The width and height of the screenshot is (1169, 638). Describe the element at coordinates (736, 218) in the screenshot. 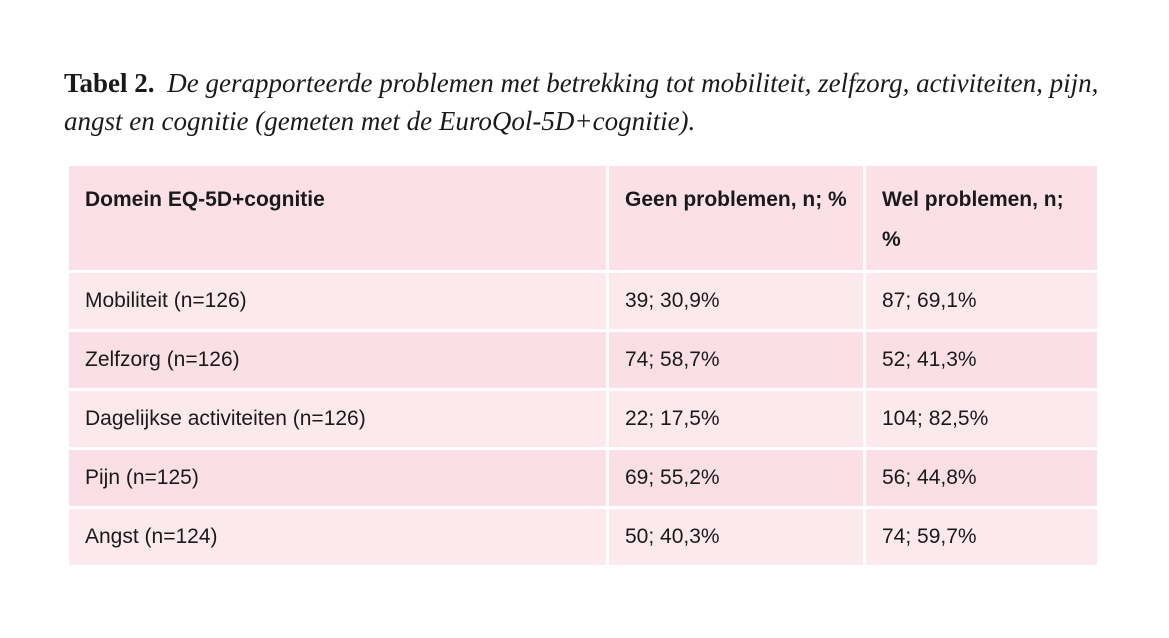

I see `header-no-problems: Geen problemen, n; %` at that location.